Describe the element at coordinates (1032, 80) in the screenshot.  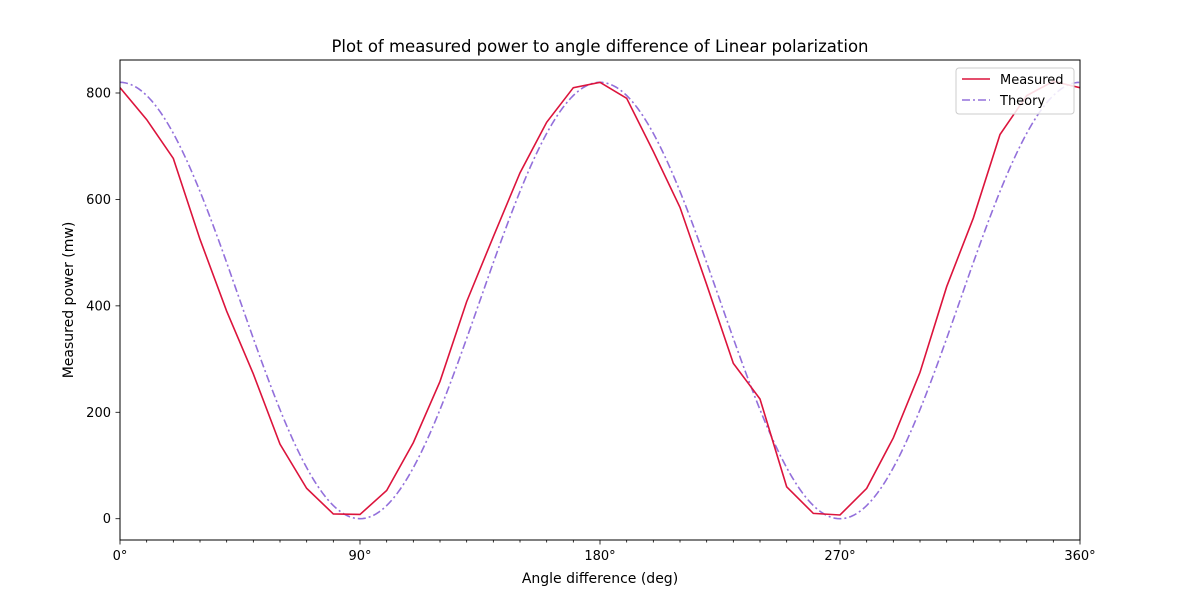
I see `legend-label-measured: Measured` at that location.